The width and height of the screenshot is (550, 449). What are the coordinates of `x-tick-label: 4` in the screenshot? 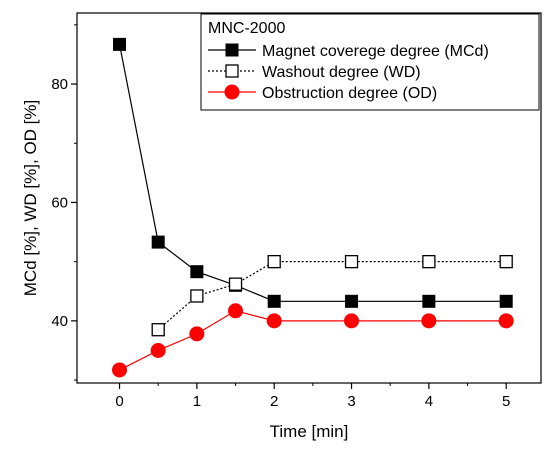 It's located at (429, 401).